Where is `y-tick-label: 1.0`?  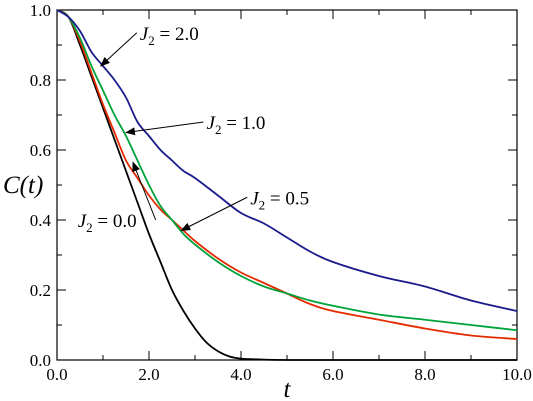
y-tick-label: 1.0 is located at coordinates (40, 10).